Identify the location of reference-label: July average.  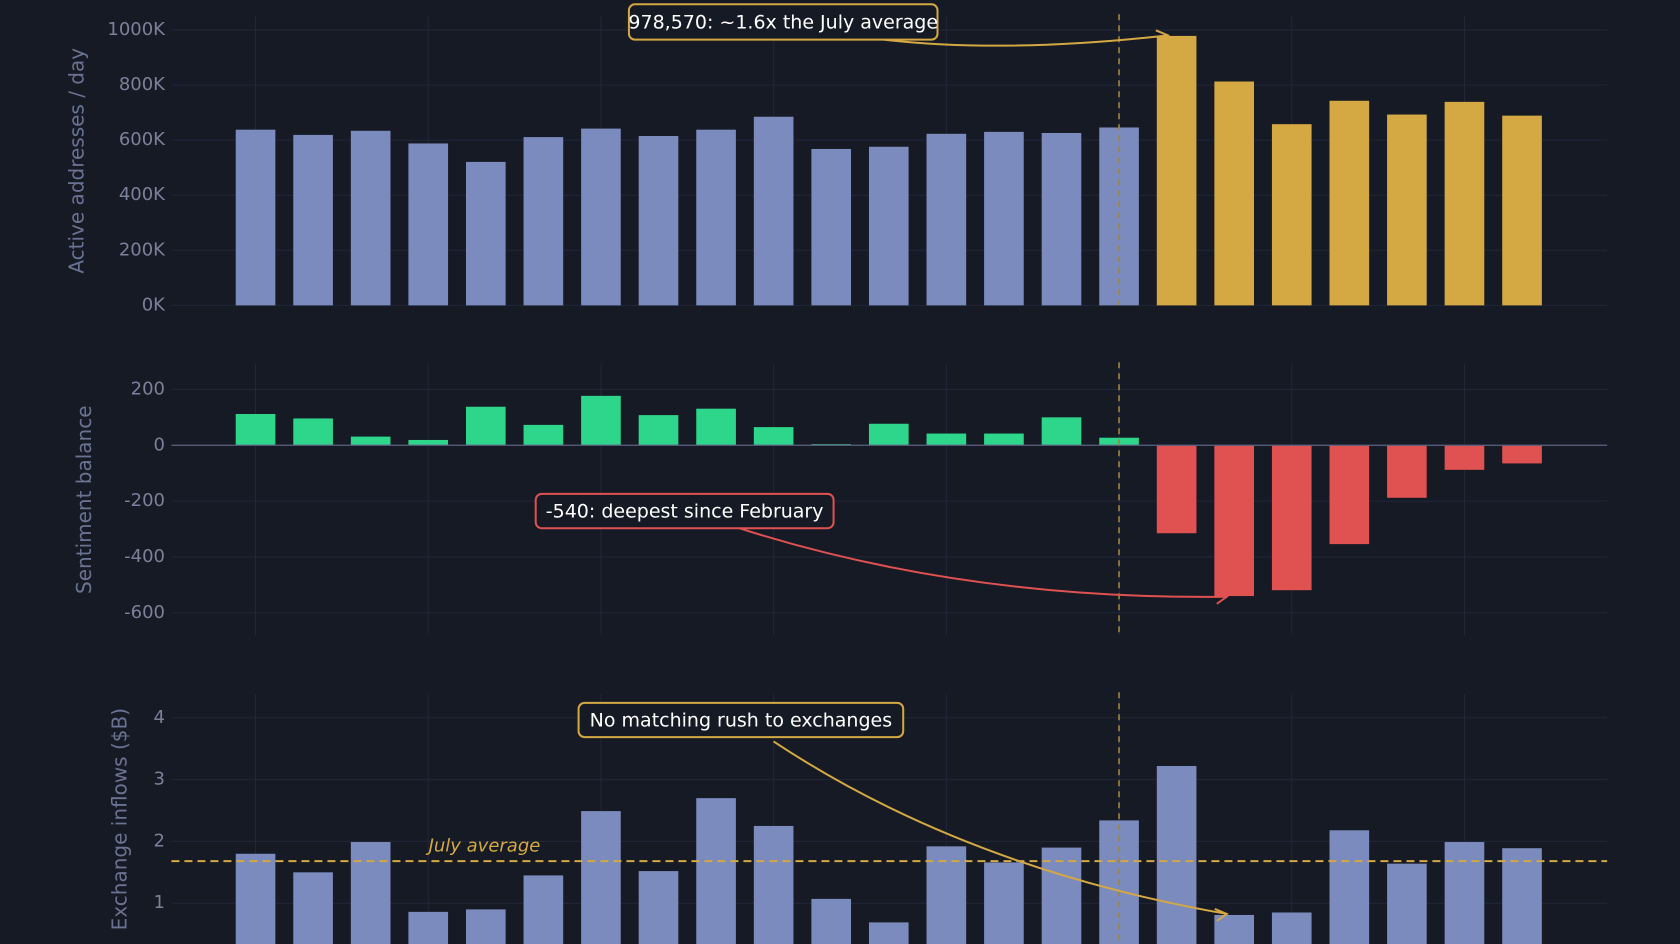
(483, 845).